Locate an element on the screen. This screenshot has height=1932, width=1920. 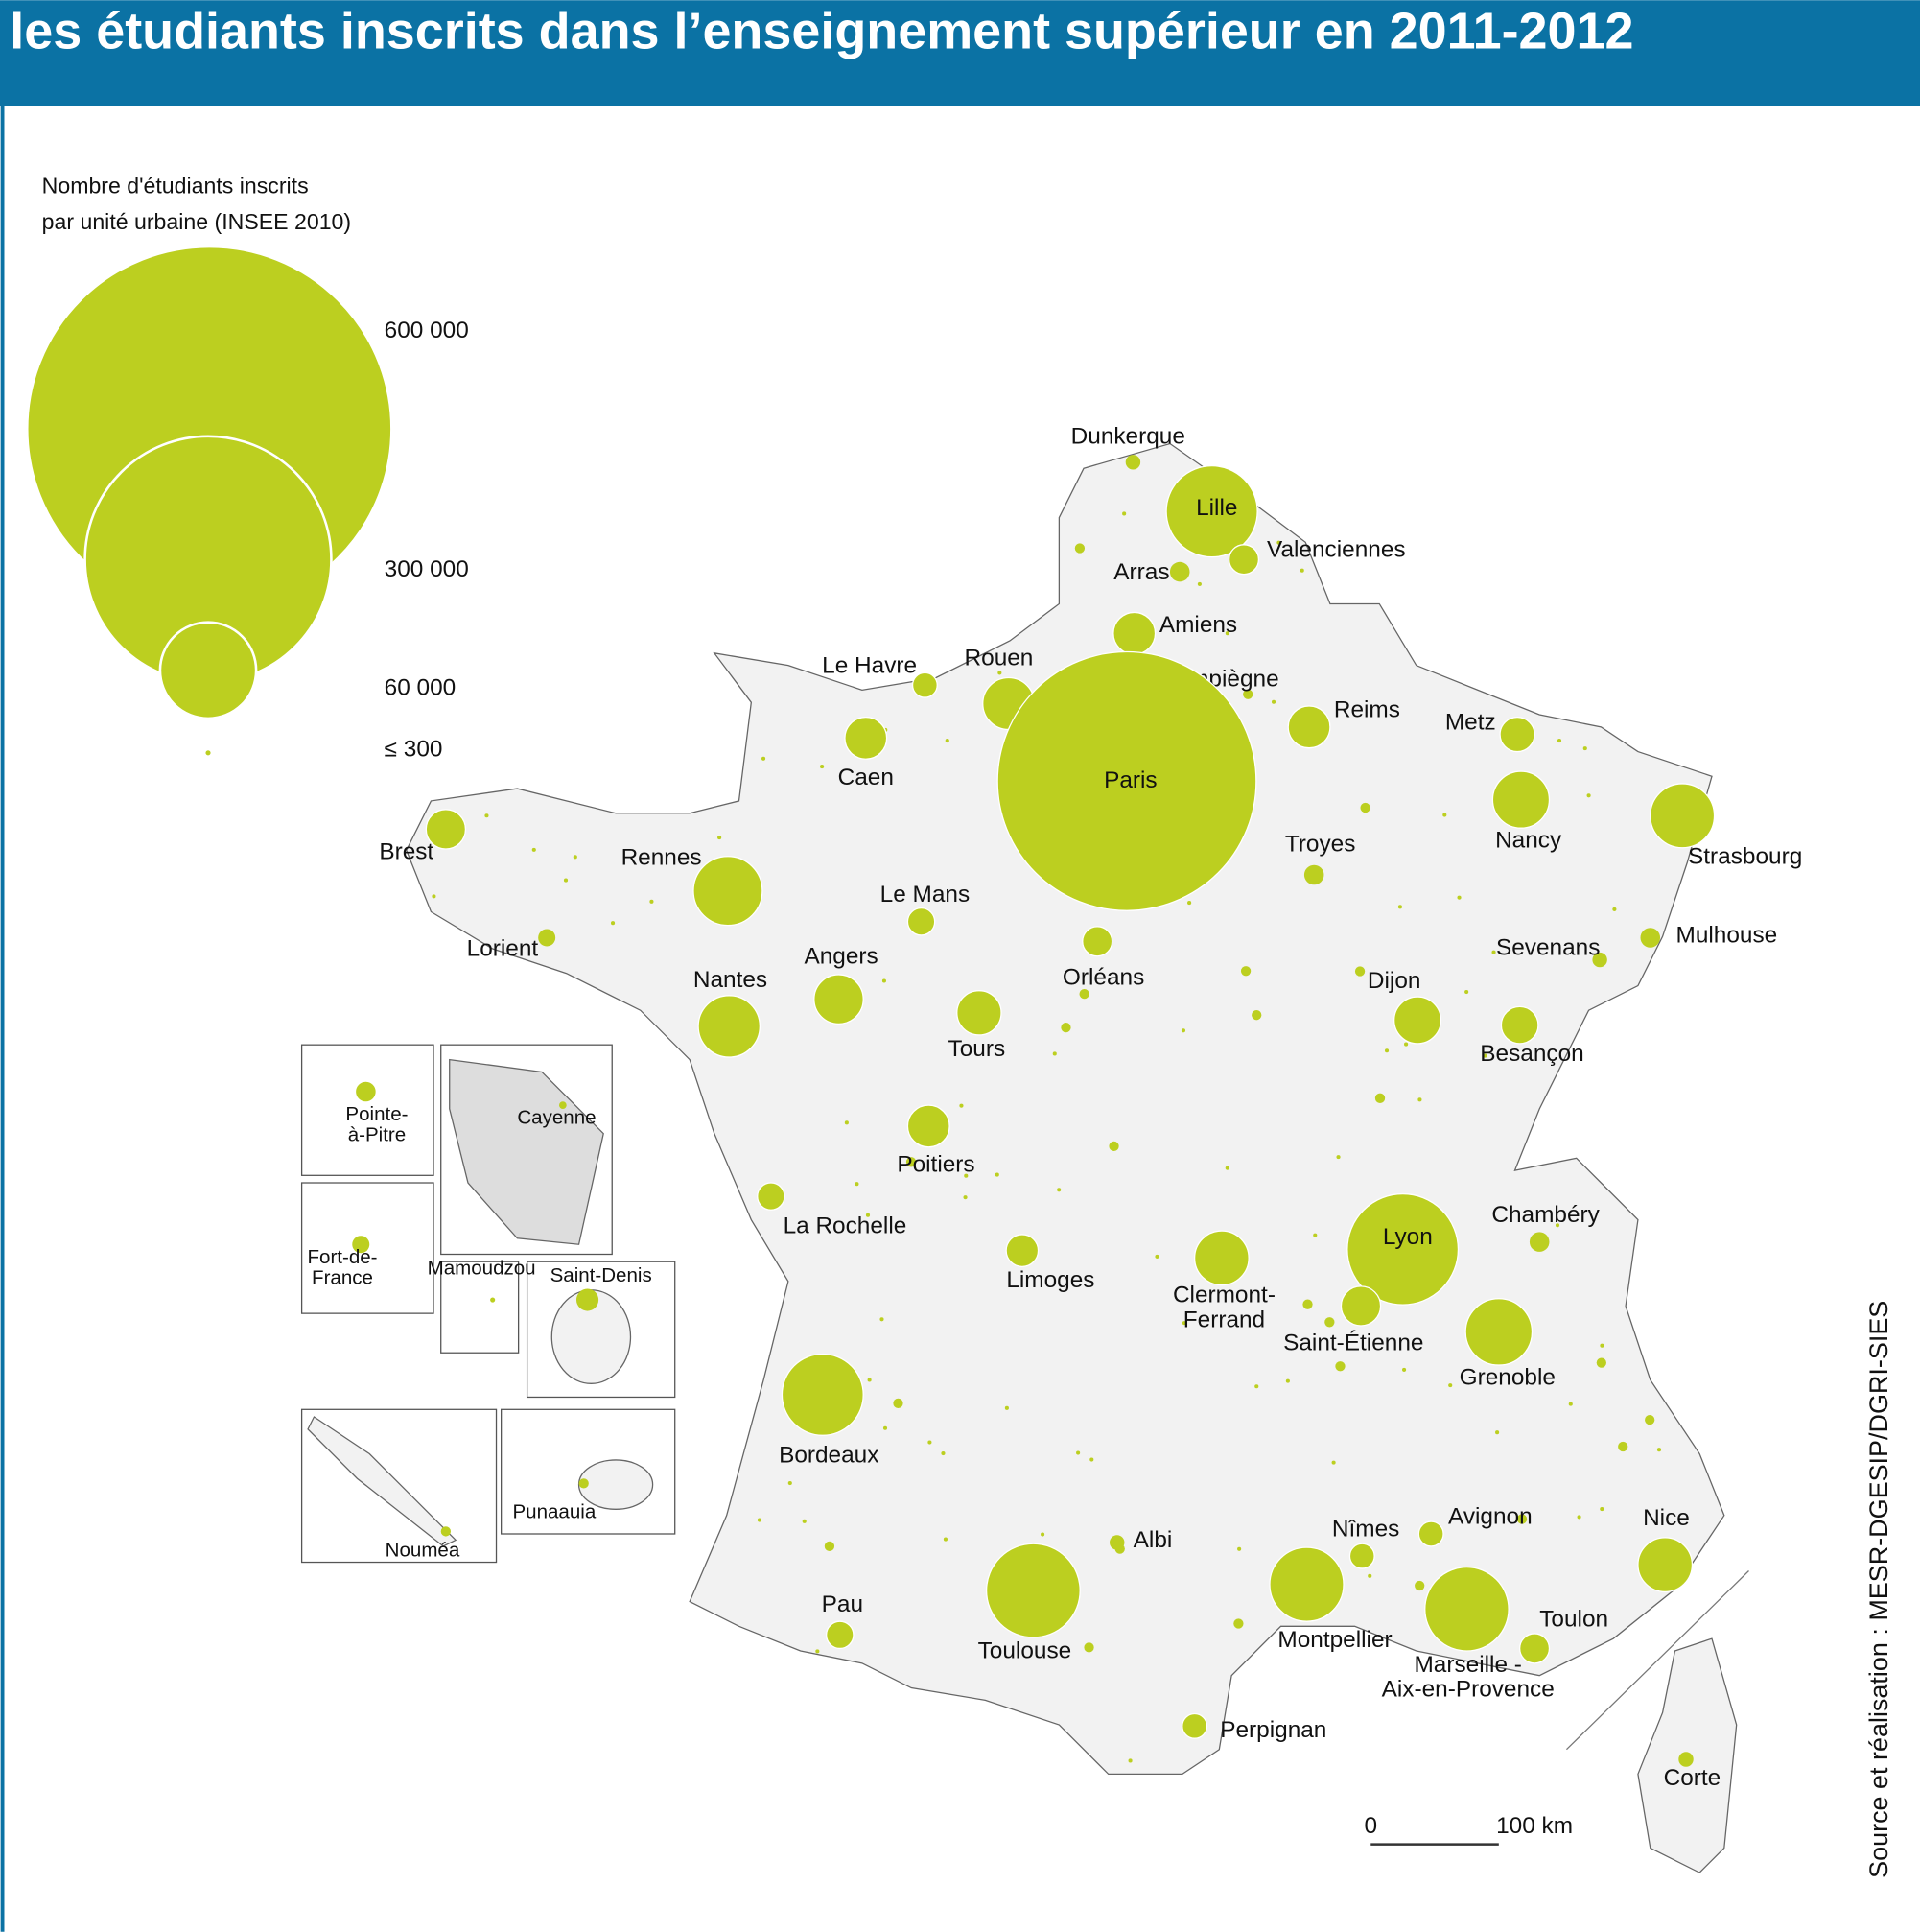
city-label: Nancy is located at coordinates (1528, 841).